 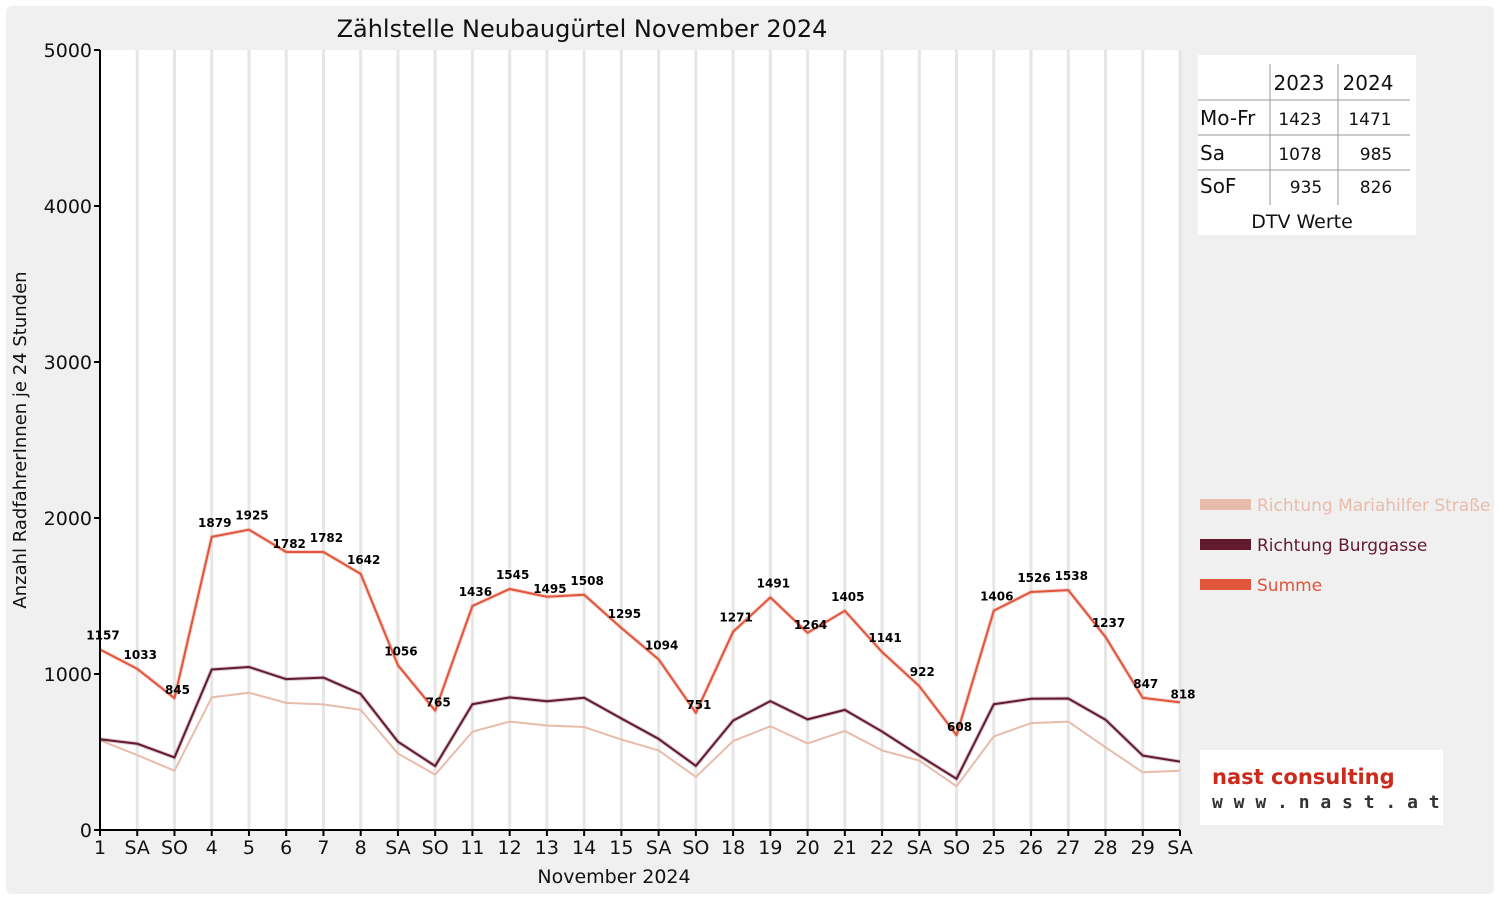 I want to click on data-label: 1157, so click(x=102, y=636).